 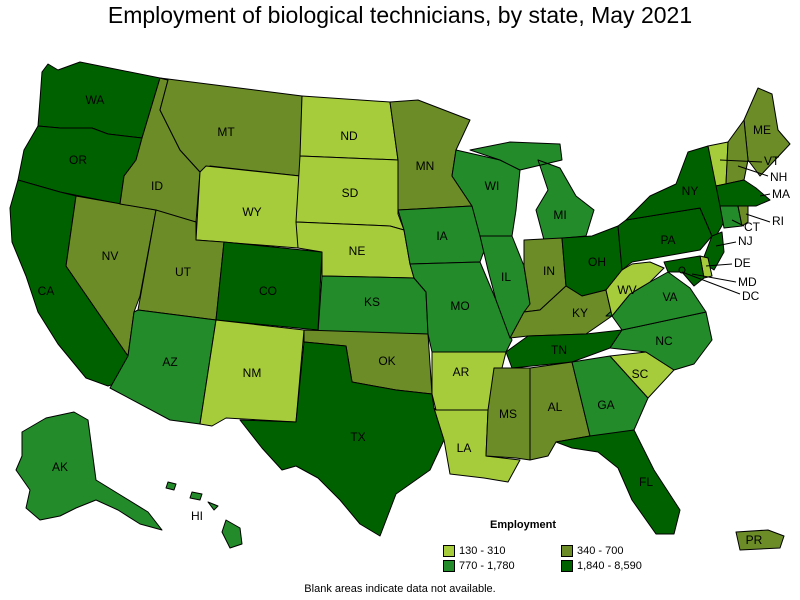 I want to click on state-label-dc: DC, so click(x=751, y=296).